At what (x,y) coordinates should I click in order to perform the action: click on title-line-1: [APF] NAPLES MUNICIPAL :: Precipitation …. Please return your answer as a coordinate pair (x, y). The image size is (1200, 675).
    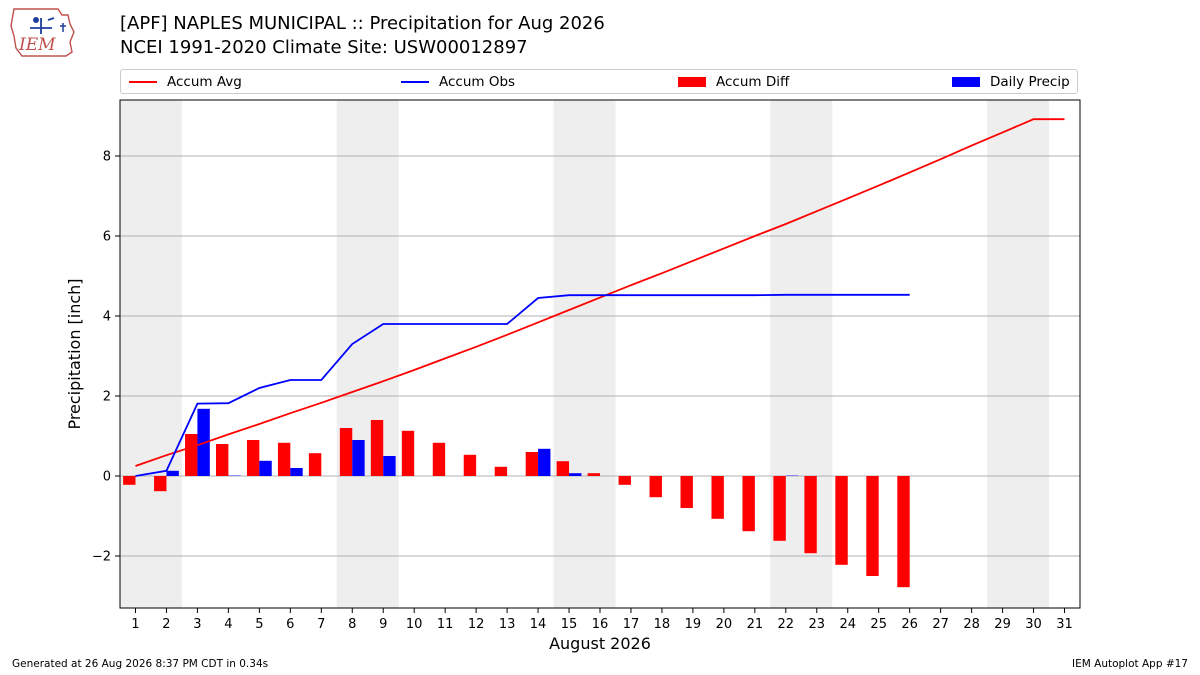
    Looking at the image, I should click on (362, 23).